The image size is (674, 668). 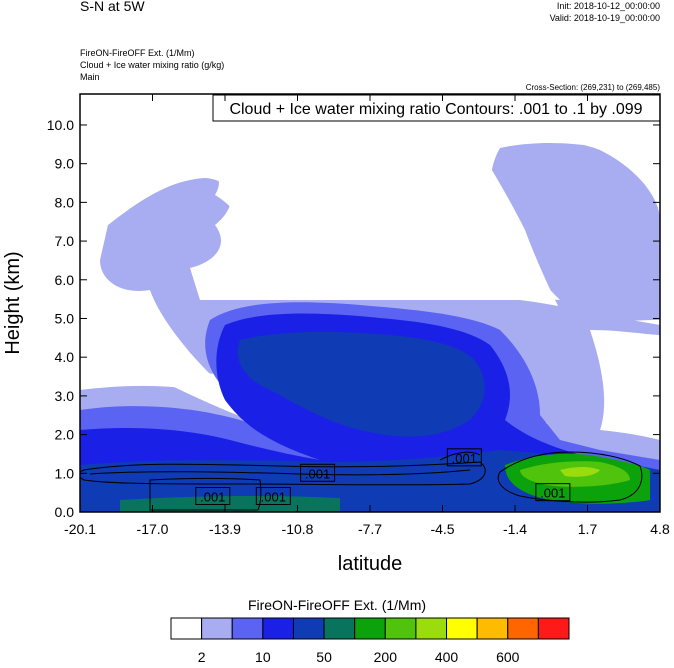 I want to click on x-tick-label: 1.7, so click(x=588, y=529).